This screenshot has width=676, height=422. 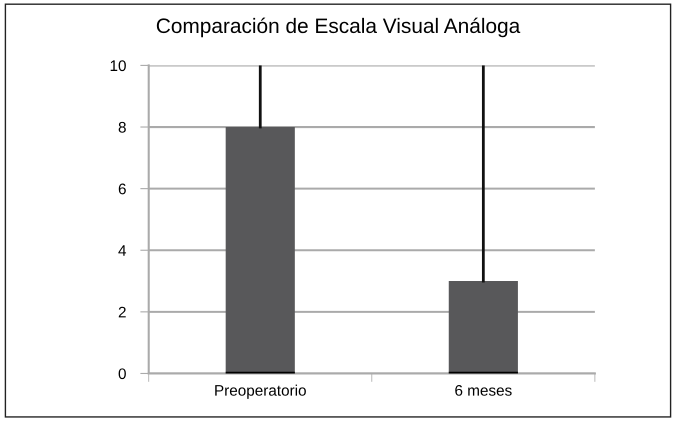 What do you see at coordinates (122, 127) in the screenshot?
I see `y-tick-label: 8` at bounding box center [122, 127].